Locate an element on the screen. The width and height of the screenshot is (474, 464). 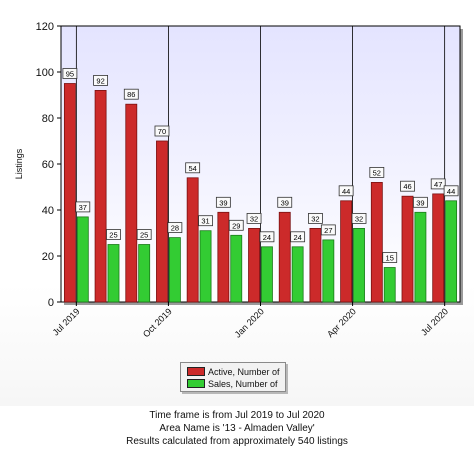
legend-label-active: Active, Number of is located at coordinates (244, 371).